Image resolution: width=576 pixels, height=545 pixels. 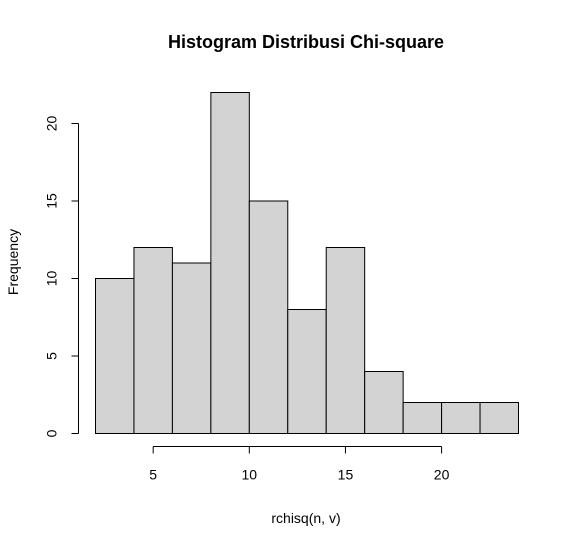 What do you see at coordinates (52, 356) in the screenshot?
I see `y-tick-label: 5` at bounding box center [52, 356].